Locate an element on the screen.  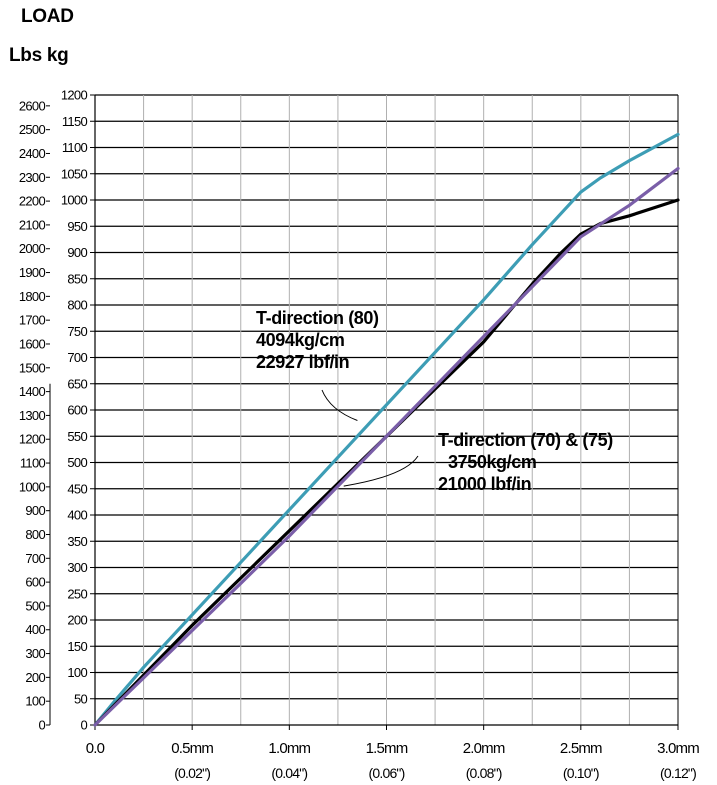
y-tick-lbs: 2200 is located at coordinates (32, 201).